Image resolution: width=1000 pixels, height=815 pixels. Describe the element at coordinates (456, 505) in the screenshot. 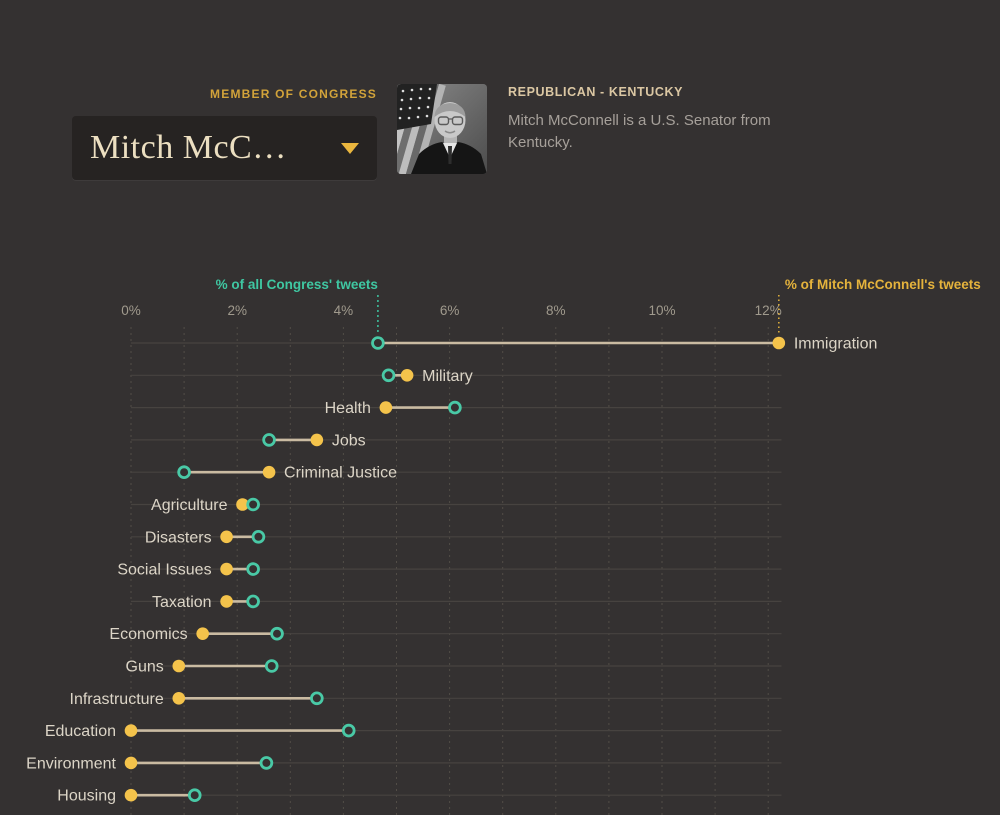

I see `chart-row: Agriculture` at that location.